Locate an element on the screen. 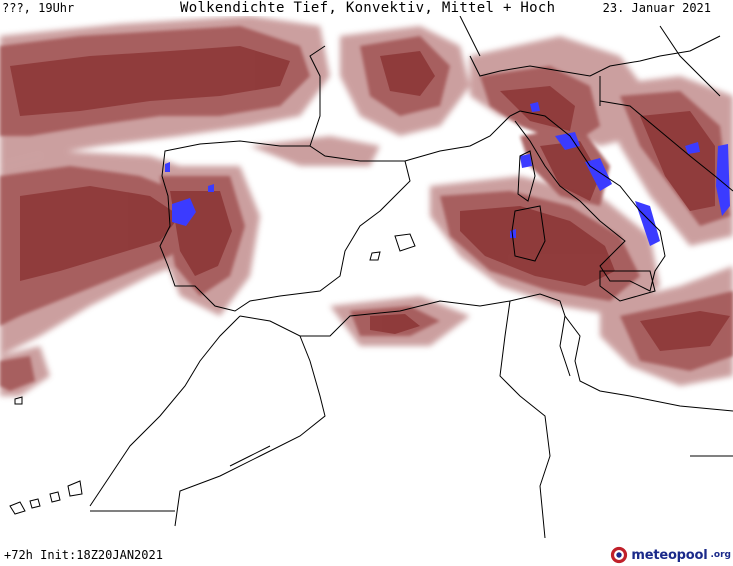 This screenshot has height=566, width=733. meteopool-logo-icon is located at coordinates (619, 555).